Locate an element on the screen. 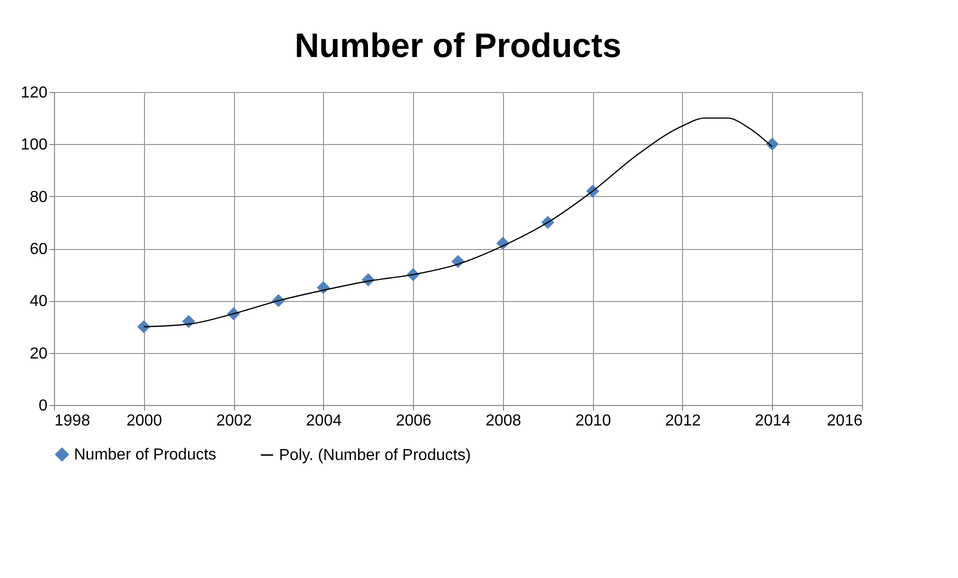 The image size is (958, 578). y-tick-label: 120 is located at coordinates (34, 93).